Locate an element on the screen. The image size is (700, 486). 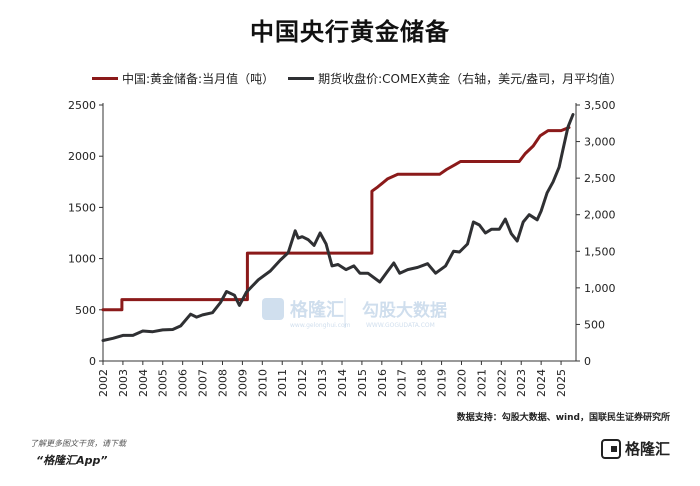
brand-logo-icon is located at coordinates (610, 448).